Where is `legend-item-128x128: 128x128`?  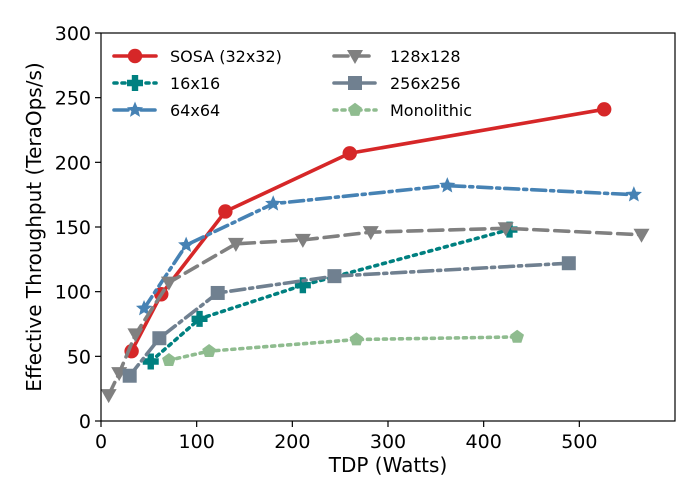
legend-item-128x128: 128x128 is located at coordinates (396, 56).